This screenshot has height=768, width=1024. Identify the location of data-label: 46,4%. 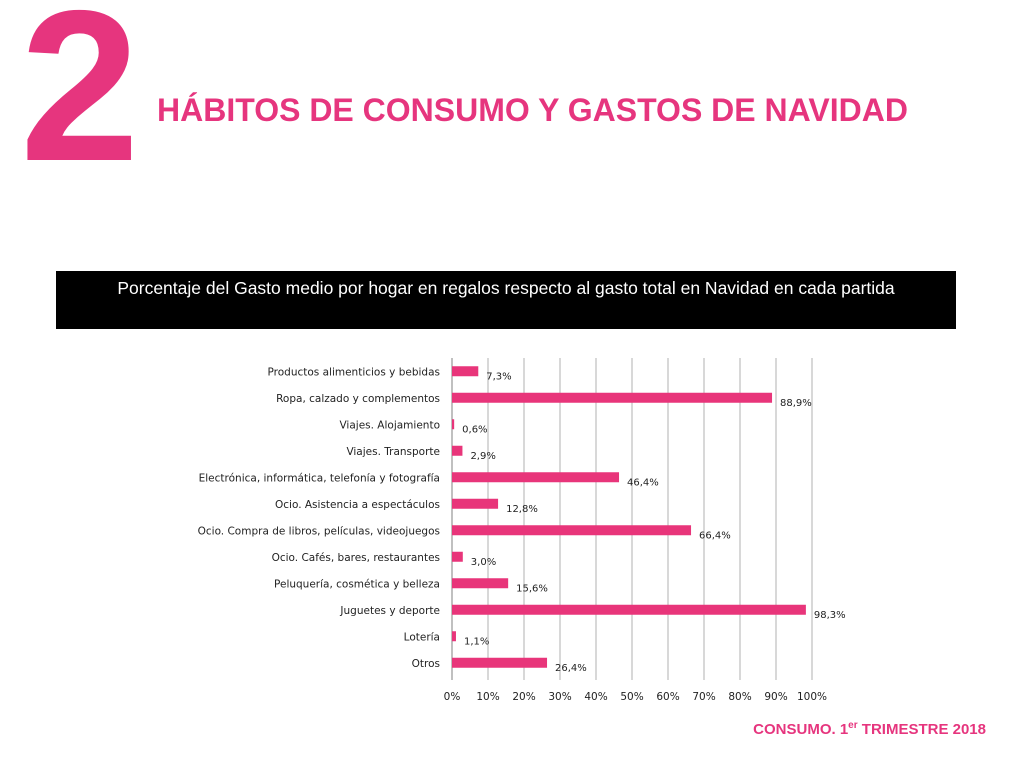
(643, 482).